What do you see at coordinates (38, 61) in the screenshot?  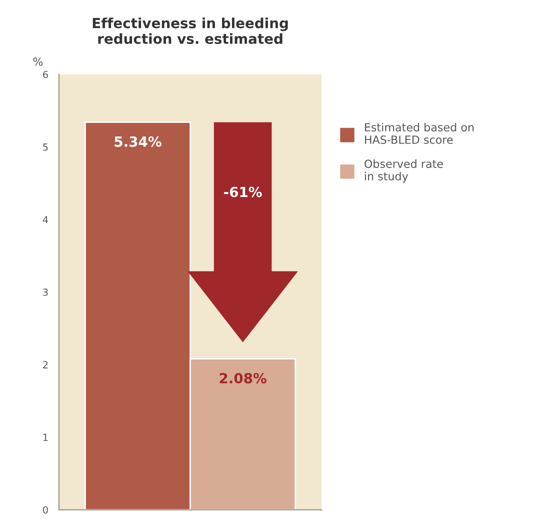 I see `y-axis-title: %` at bounding box center [38, 61].